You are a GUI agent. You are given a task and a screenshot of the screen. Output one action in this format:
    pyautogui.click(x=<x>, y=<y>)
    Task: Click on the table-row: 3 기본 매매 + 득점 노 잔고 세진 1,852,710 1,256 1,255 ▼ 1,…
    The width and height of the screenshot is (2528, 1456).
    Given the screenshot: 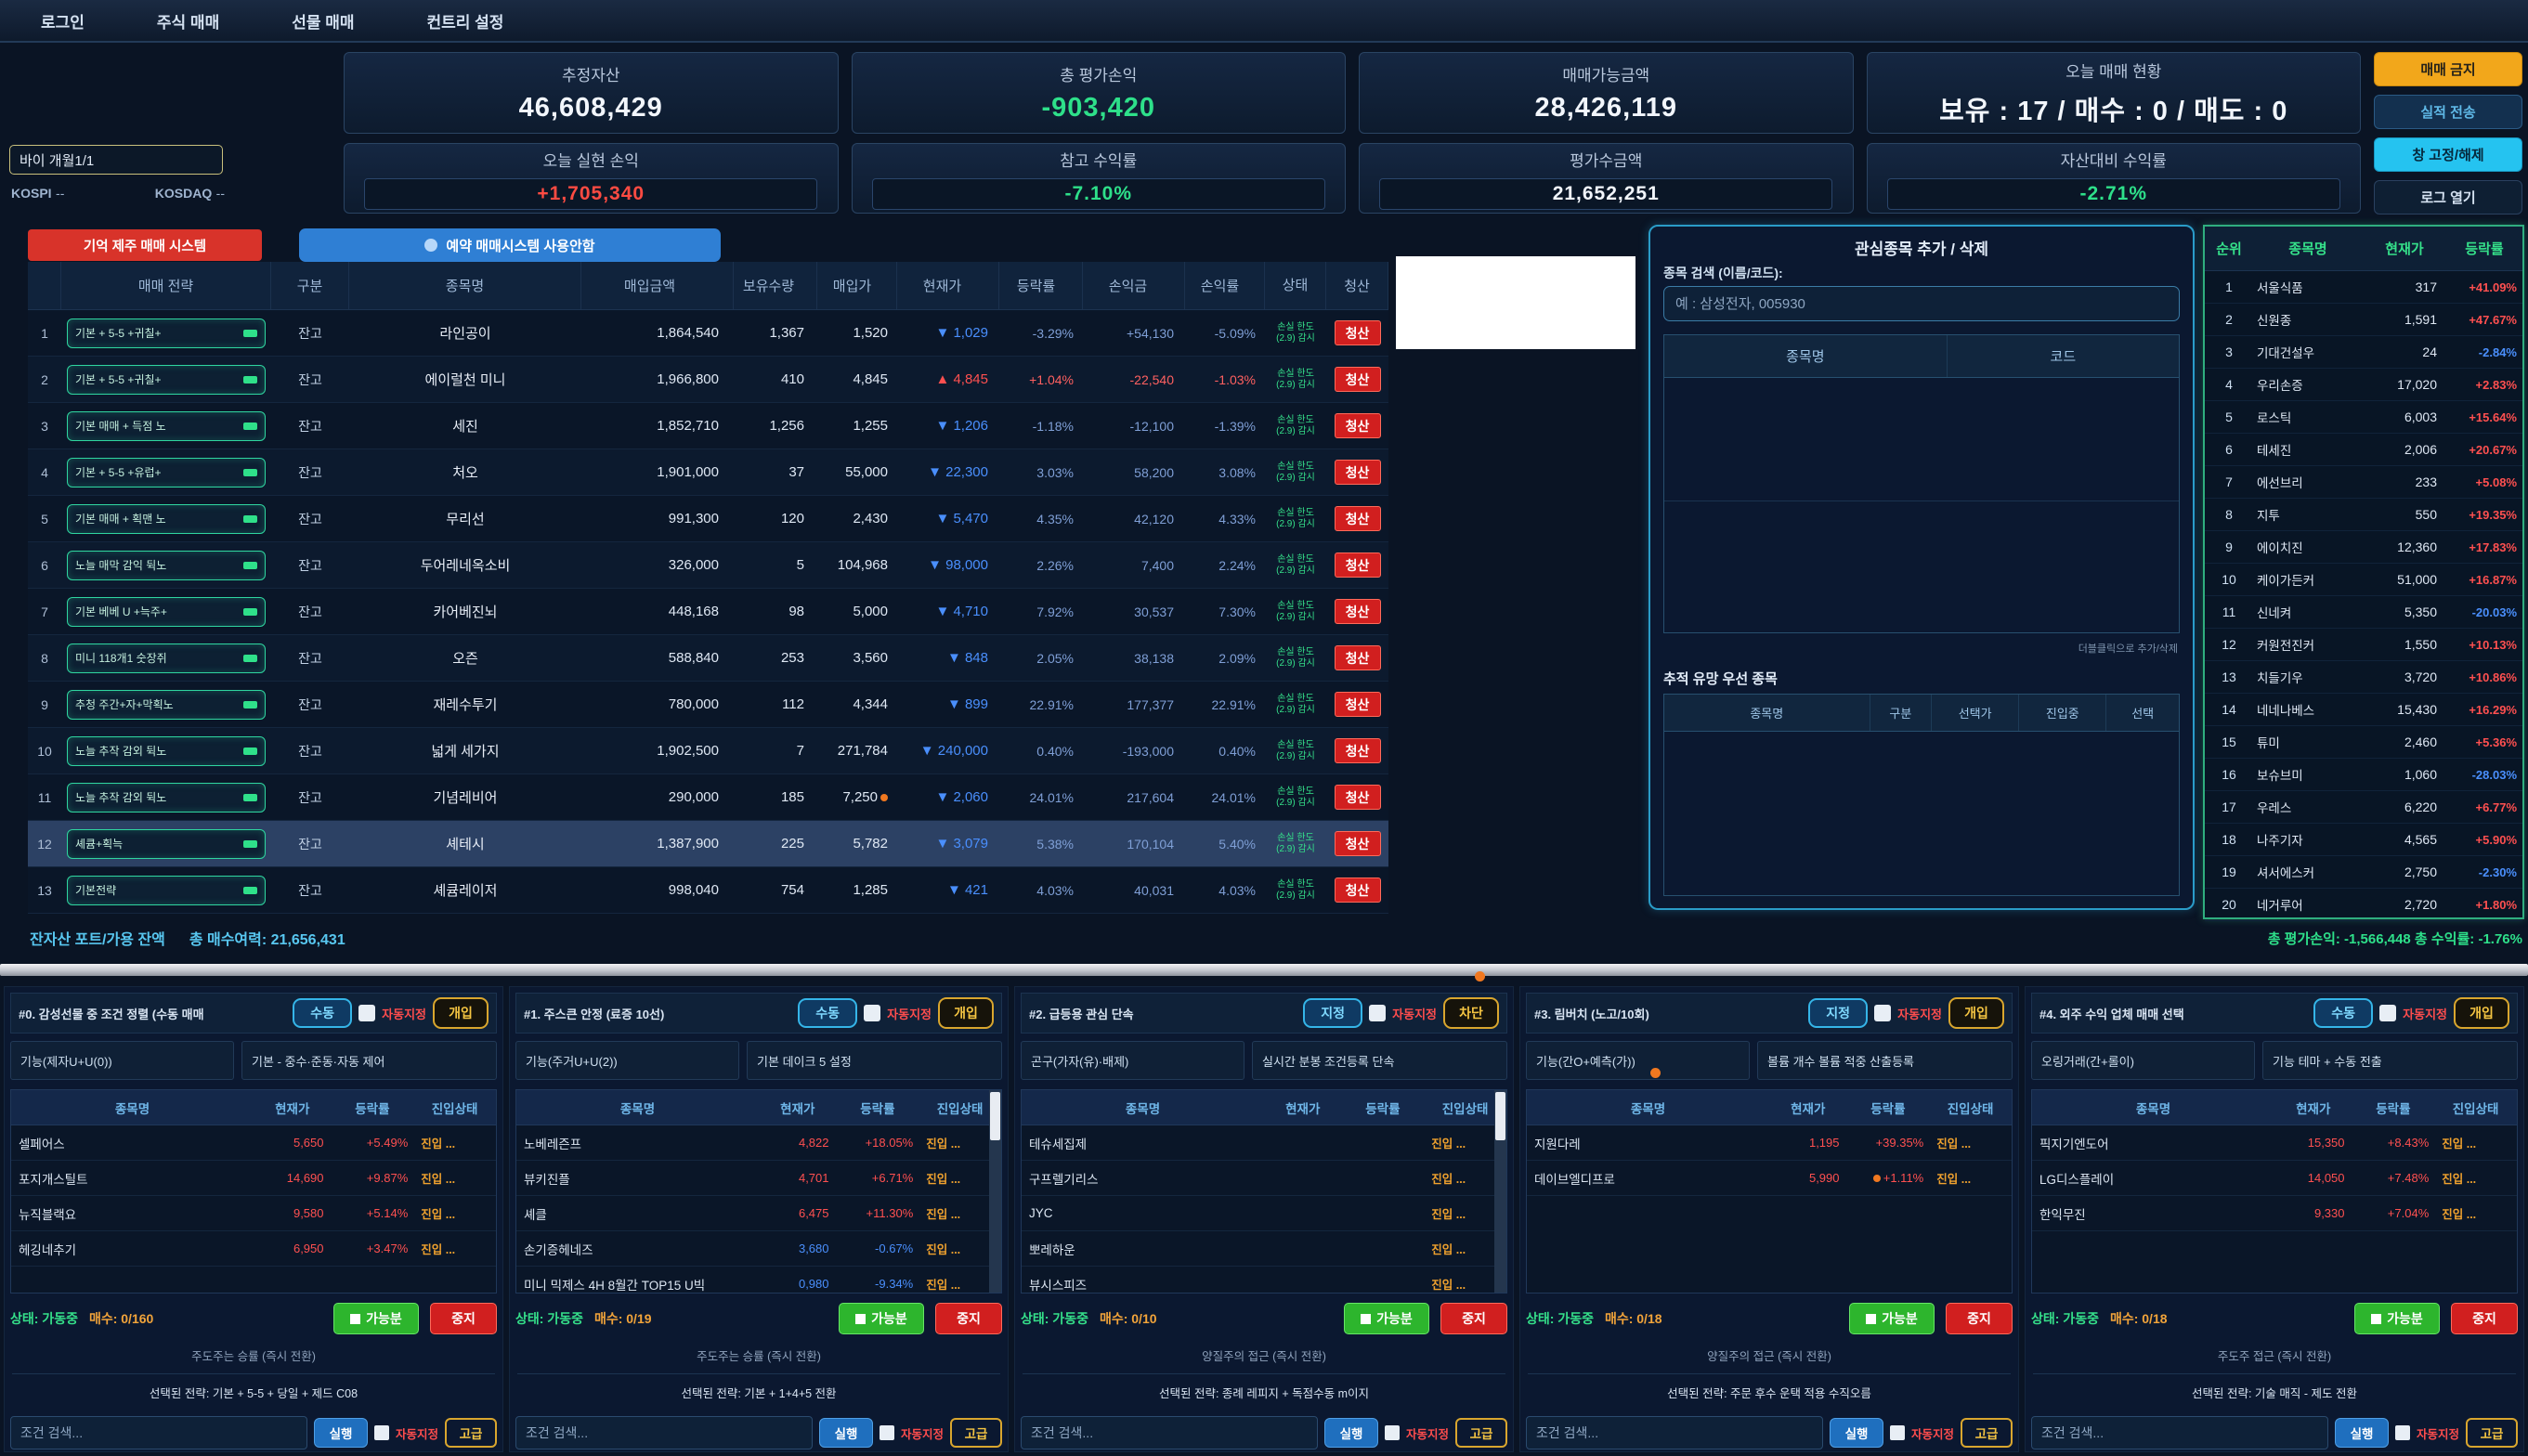 What is the action you would take?
    pyautogui.click(x=708, y=426)
    